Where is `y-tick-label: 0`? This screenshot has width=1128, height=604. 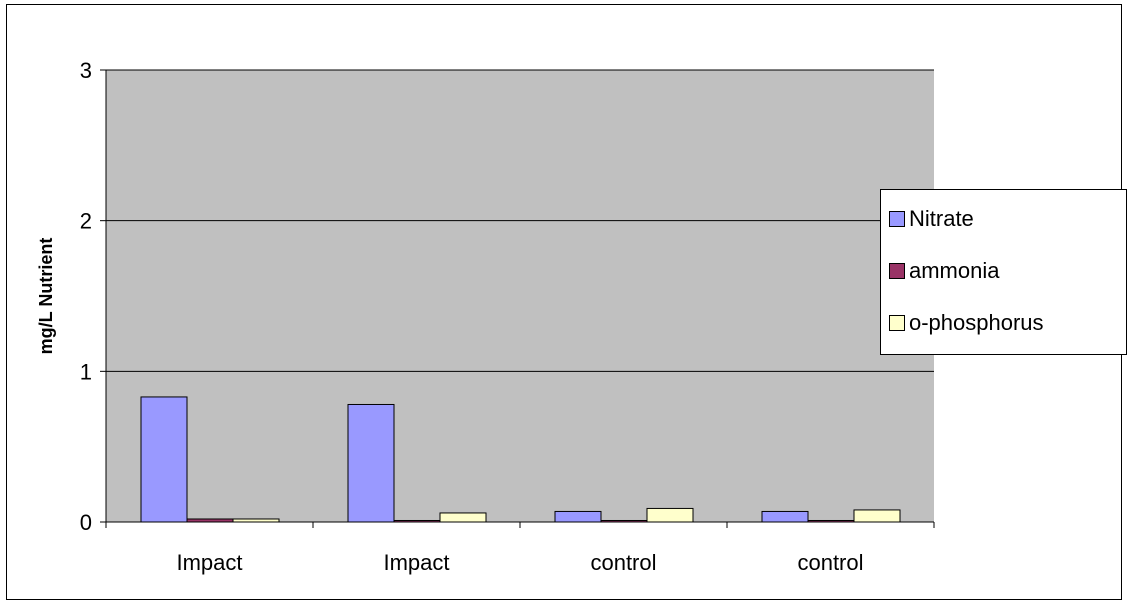 y-tick-label: 0 is located at coordinates (86, 522).